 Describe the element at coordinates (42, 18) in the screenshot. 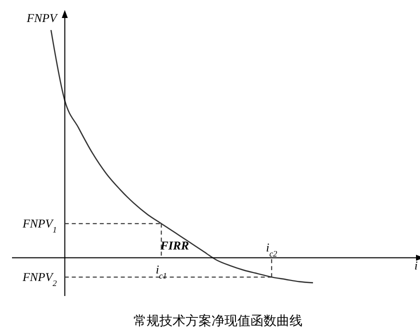

I see `y-axis-title: FNPV` at that location.